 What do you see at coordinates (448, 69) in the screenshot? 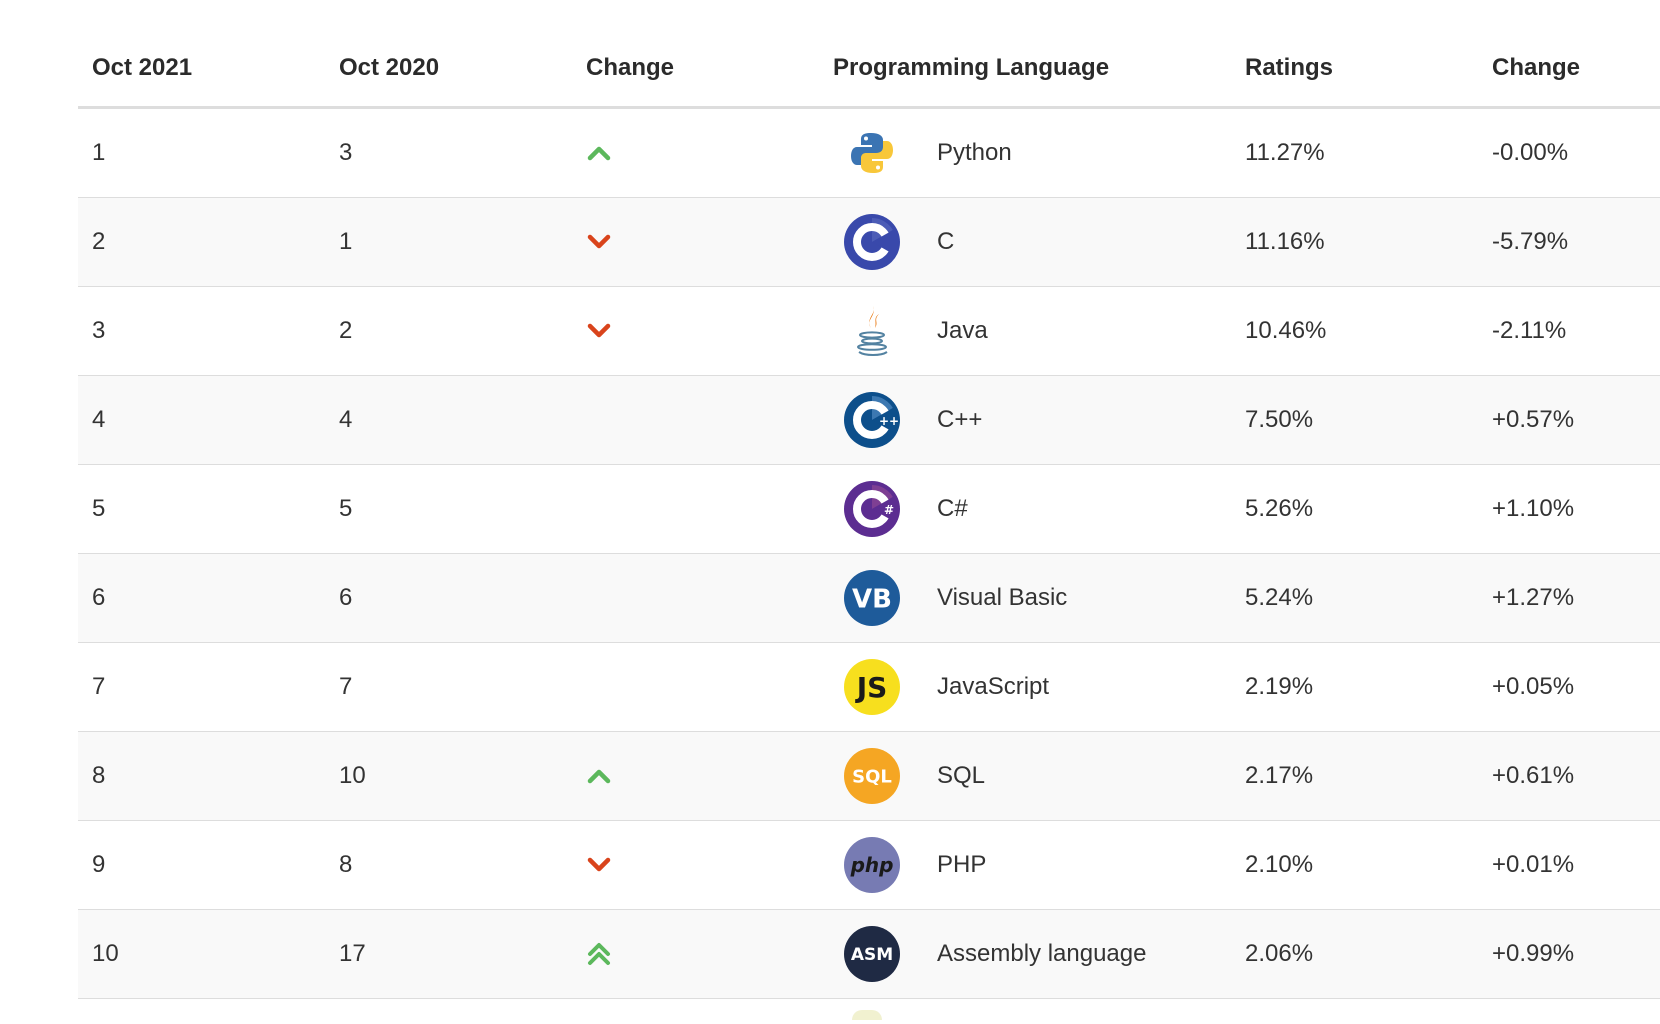
I see `header-previous-rank: Oct 2020` at bounding box center [448, 69].